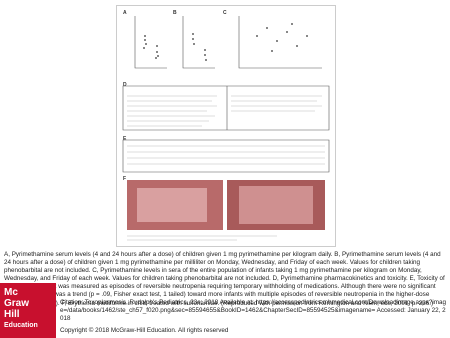 This screenshot has height=338, width=450. I want to click on logo-text: Hill, so click(12, 314).